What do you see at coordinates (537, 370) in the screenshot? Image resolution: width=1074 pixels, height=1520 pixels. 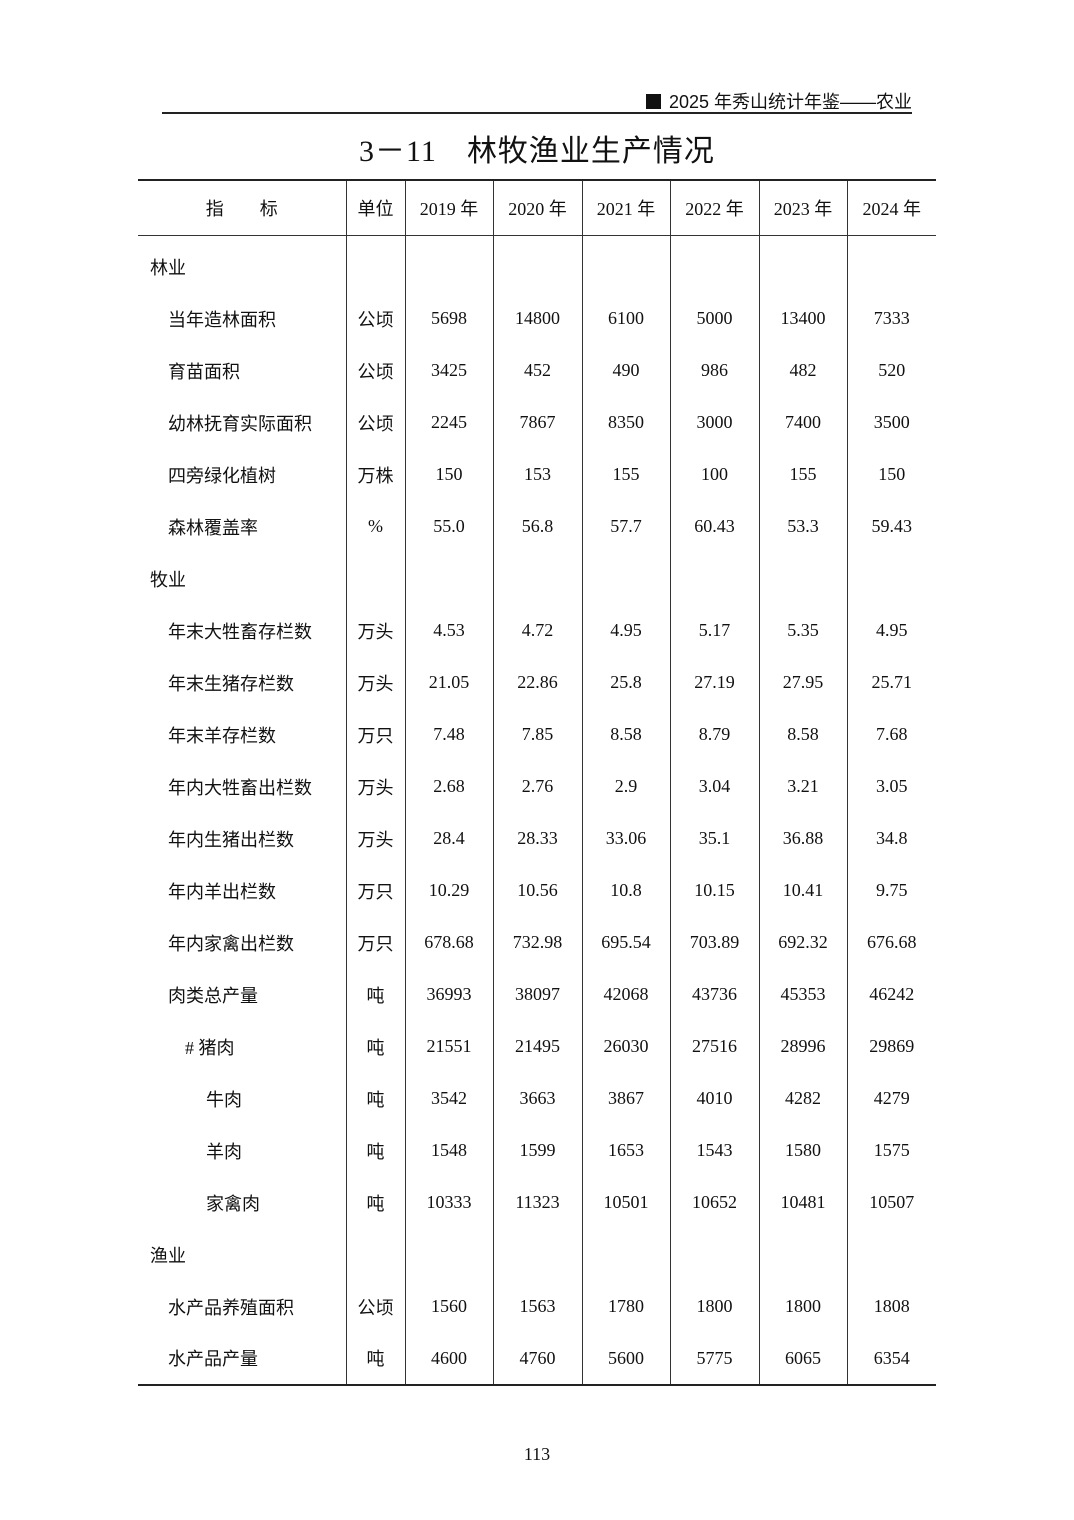 I see `cell-value: 452` at bounding box center [537, 370].